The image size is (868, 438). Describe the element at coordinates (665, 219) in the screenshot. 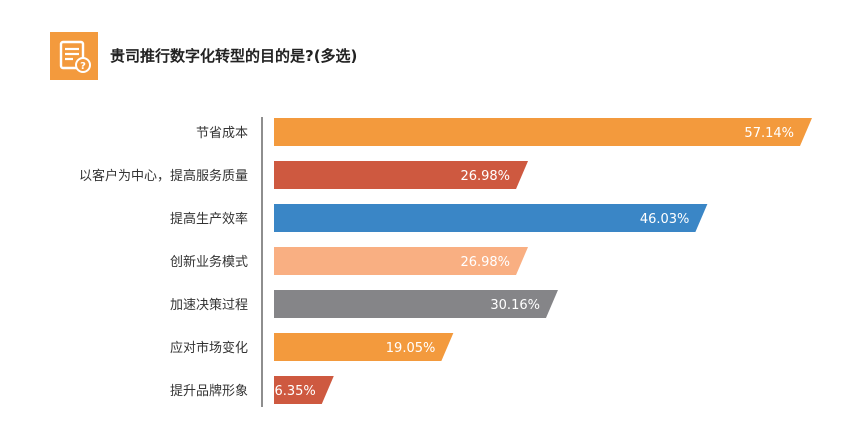

I see `value-label-3: 46.03%` at that location.